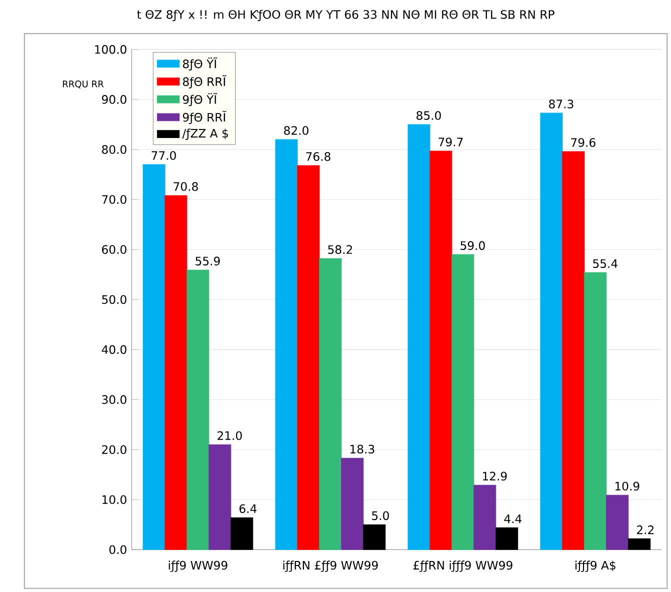  What do you see at coordinates (205, 134) in the screenshot?
I see `legend-label: /ƒZZ A $` at bounding box center [205, 134].